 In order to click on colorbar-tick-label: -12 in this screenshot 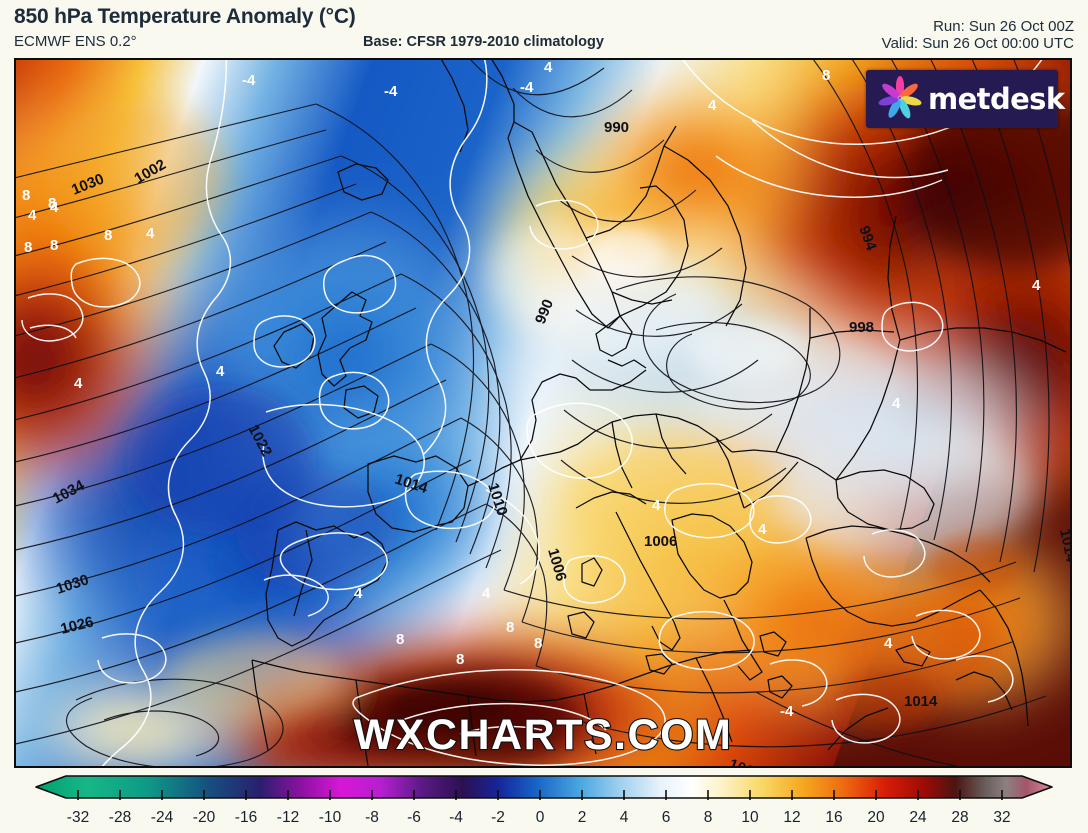, I will do `click(288, 817)`.